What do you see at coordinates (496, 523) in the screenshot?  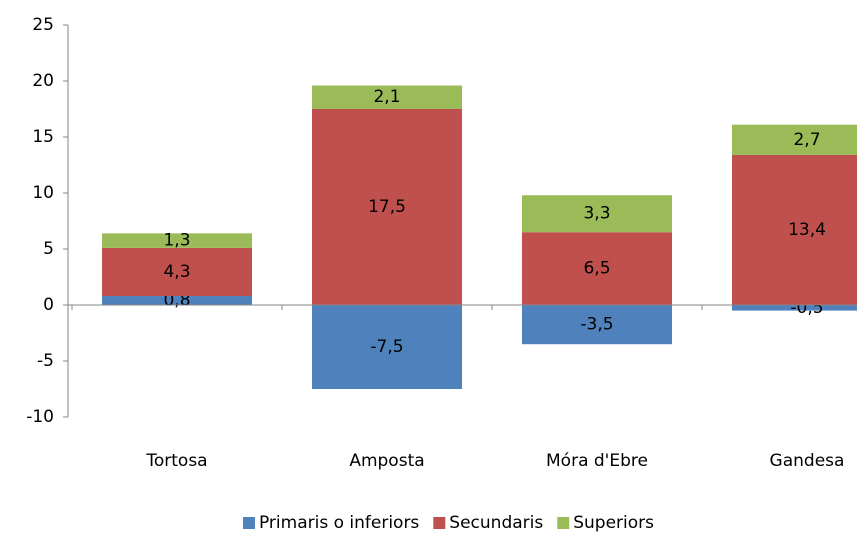 I see `legend-label: Secundaris` at bounding box center [496, 523].